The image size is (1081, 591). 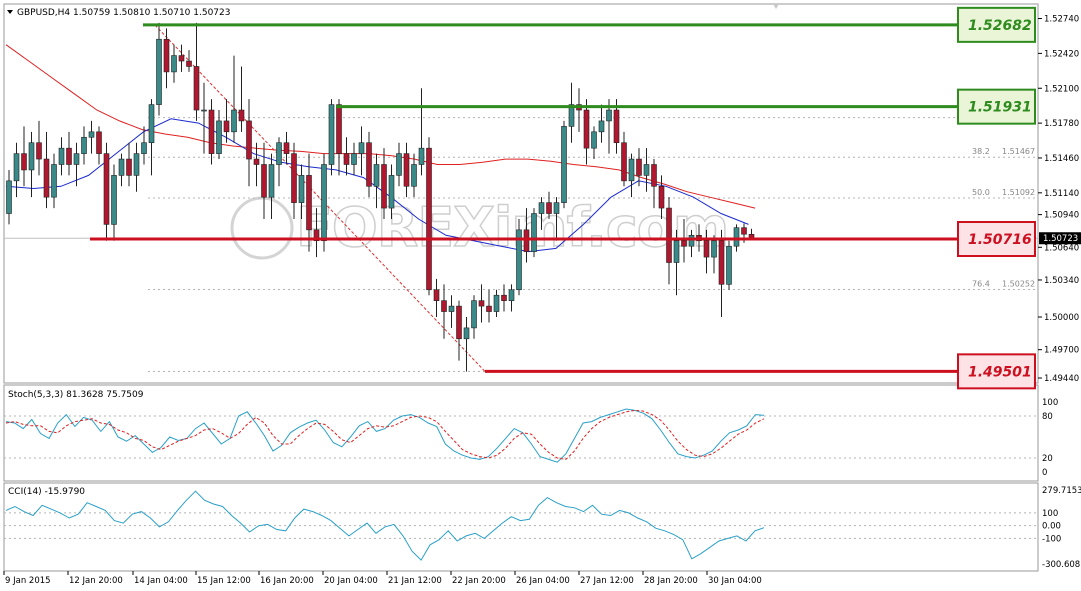 I want to click on stoch-tick-label: 80, so click(x=1047, y=417).